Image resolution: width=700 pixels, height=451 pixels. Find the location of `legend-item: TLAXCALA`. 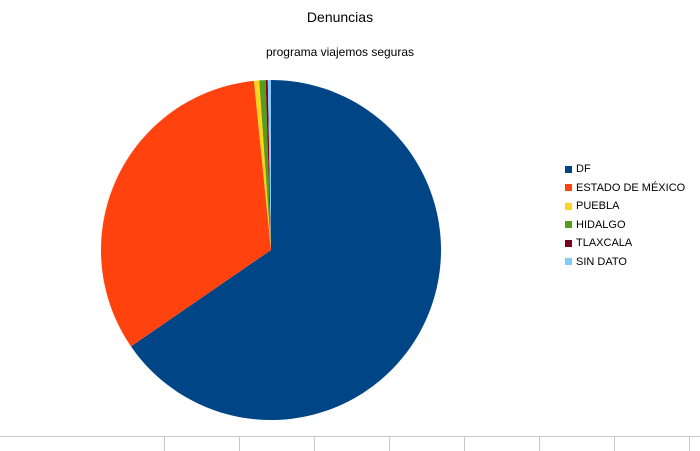

legend-item: TLAXCALA is located at coordinates (625, 243).